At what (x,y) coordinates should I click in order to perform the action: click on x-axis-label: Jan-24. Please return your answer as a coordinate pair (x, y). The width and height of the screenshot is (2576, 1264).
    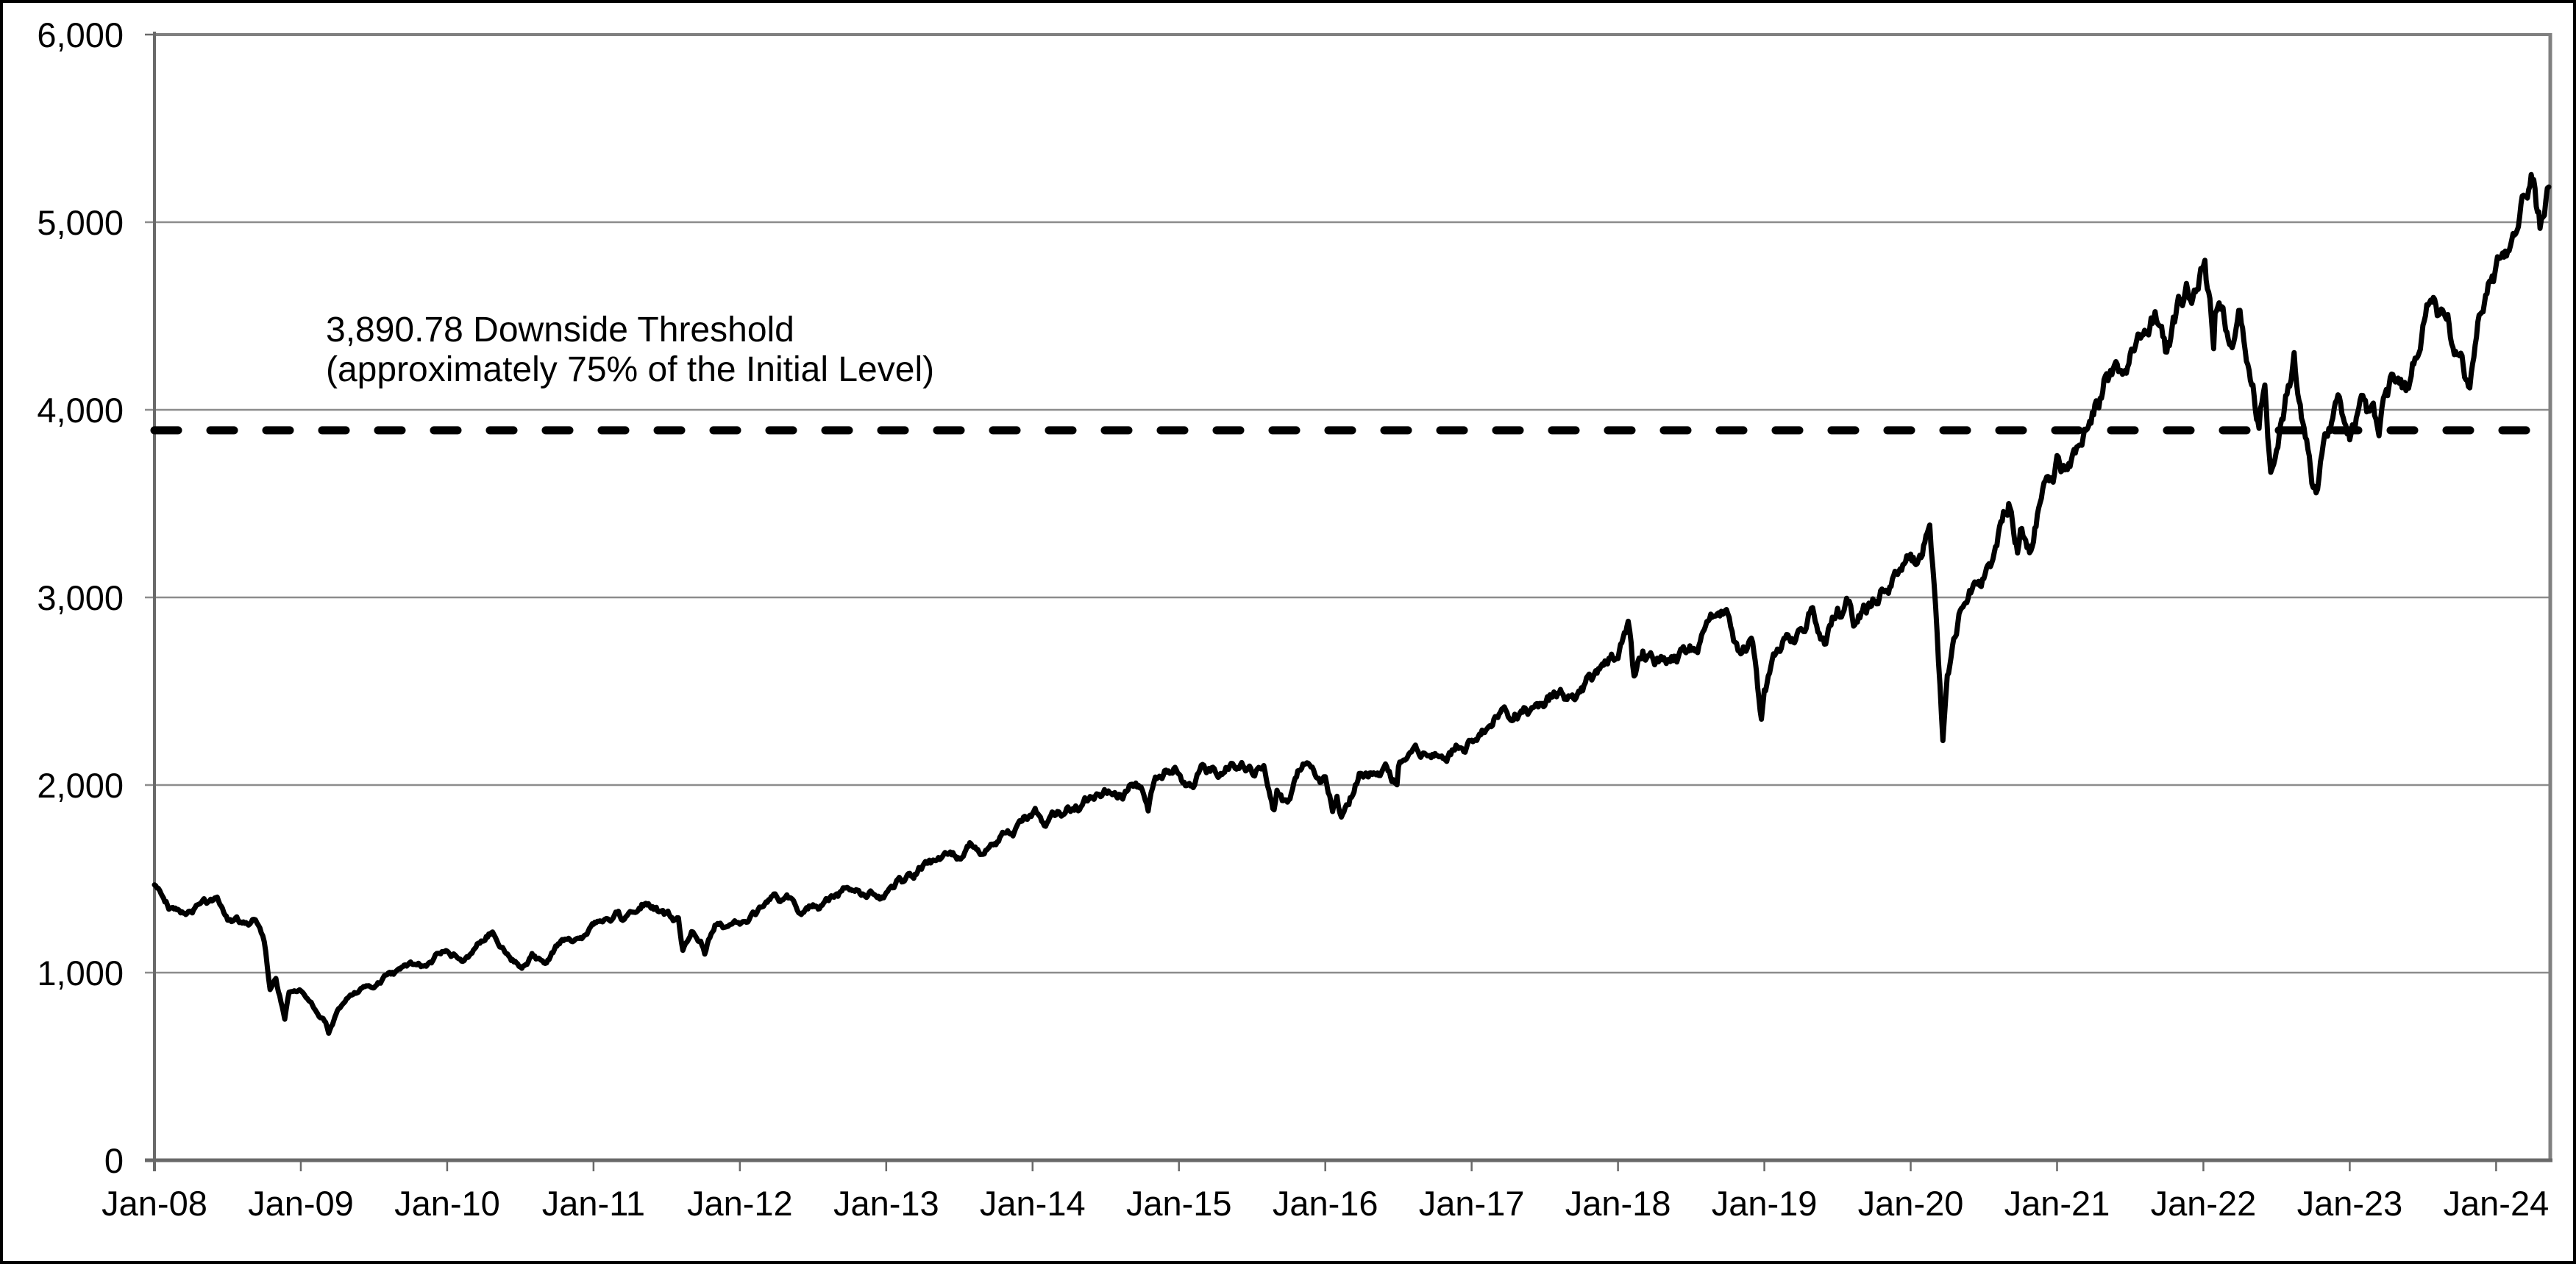
    Looking at the image, I should click on (2497, 1203).